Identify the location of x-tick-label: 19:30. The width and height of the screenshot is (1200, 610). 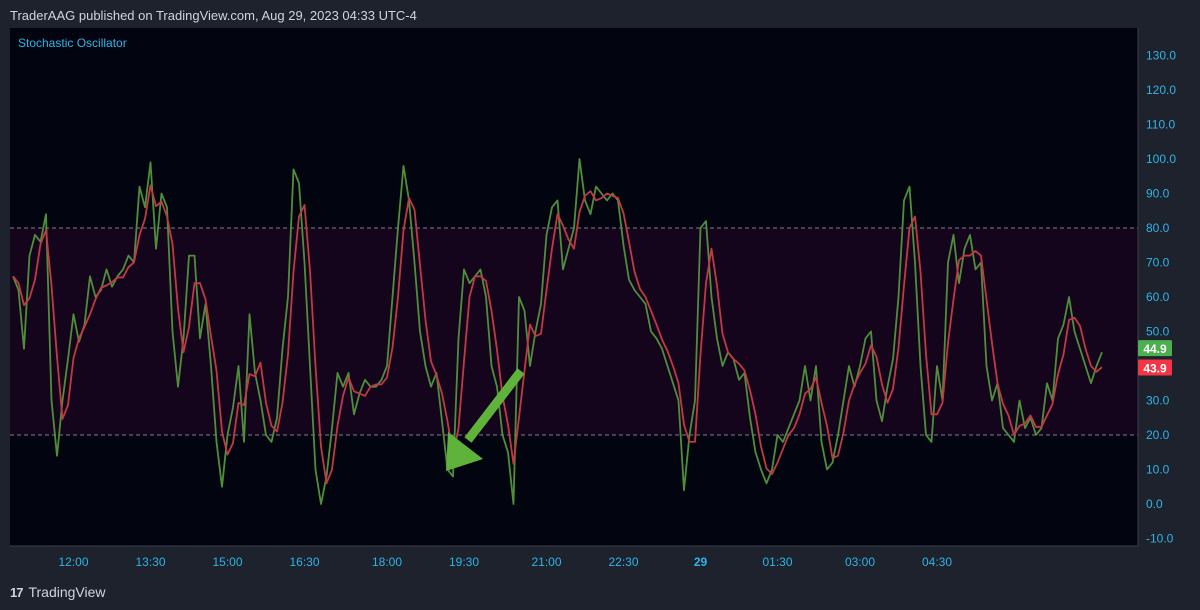
(464, 562).